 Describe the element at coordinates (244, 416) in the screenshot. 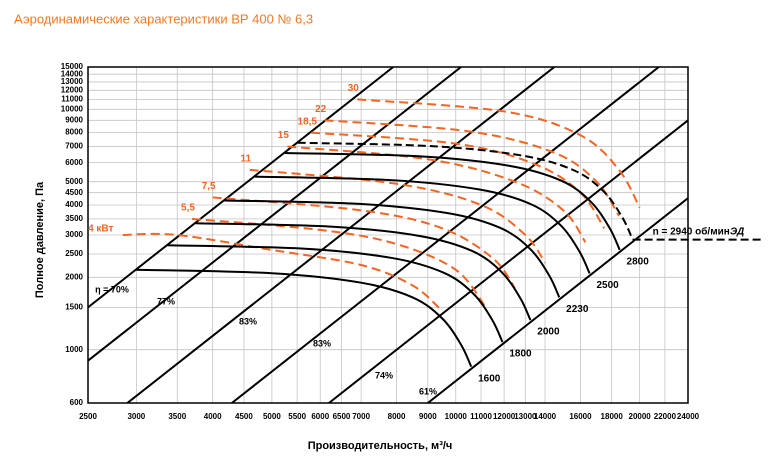

I see `x-tick-label: 4500` at that location.